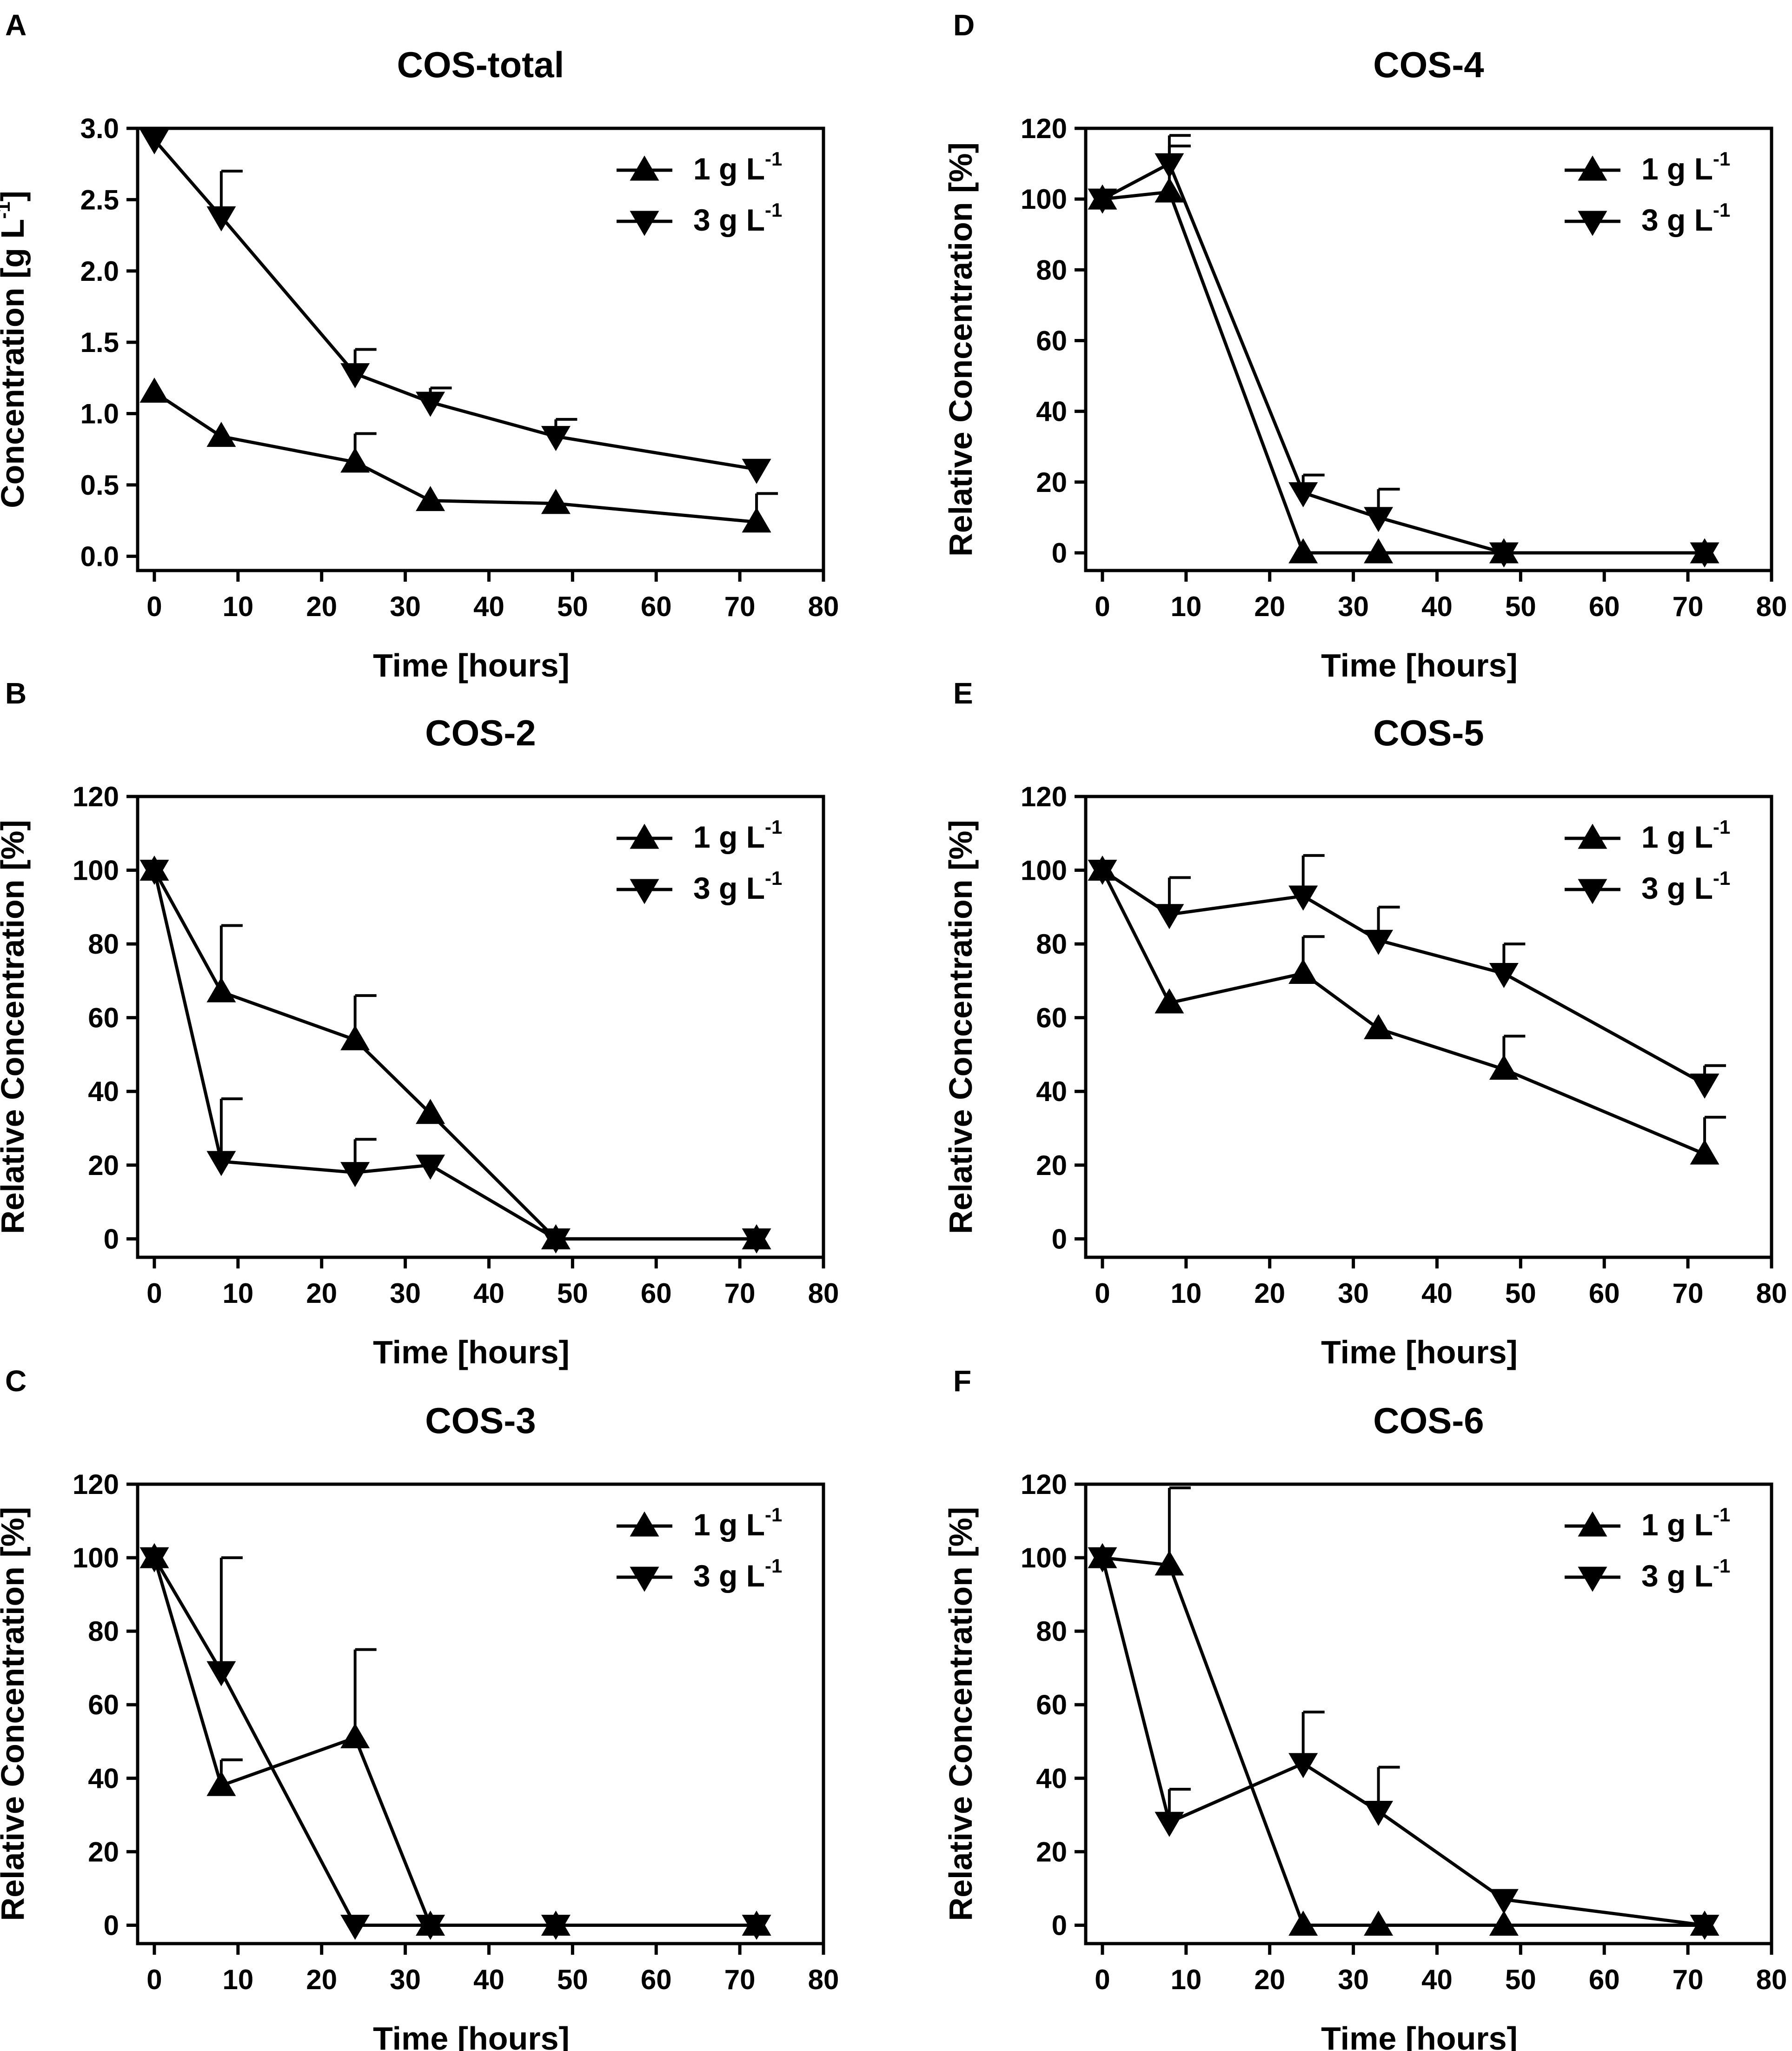 This screenshot has height=2051, width=1792. Describe the element at coordinates (16, 693) in the screenshot. I see `panel-letter: B` at that location.